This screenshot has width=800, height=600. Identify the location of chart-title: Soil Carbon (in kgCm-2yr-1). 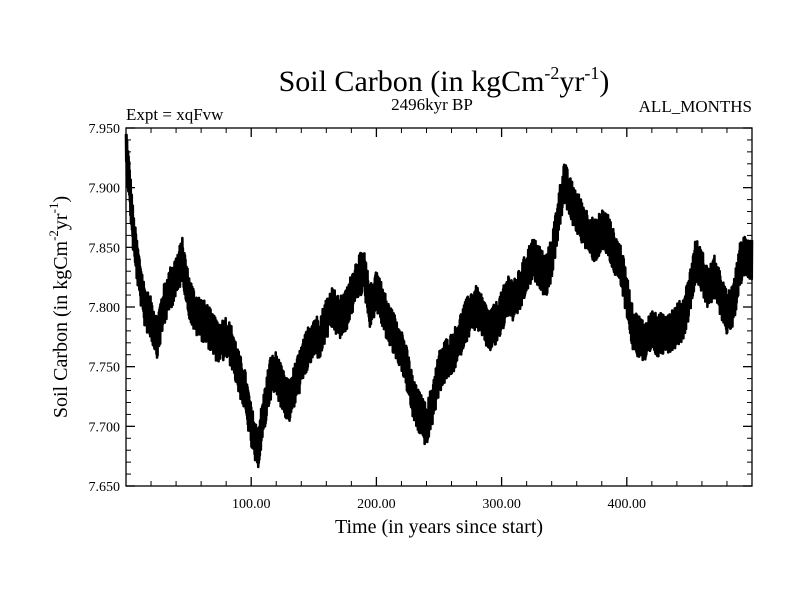
(444, 80).